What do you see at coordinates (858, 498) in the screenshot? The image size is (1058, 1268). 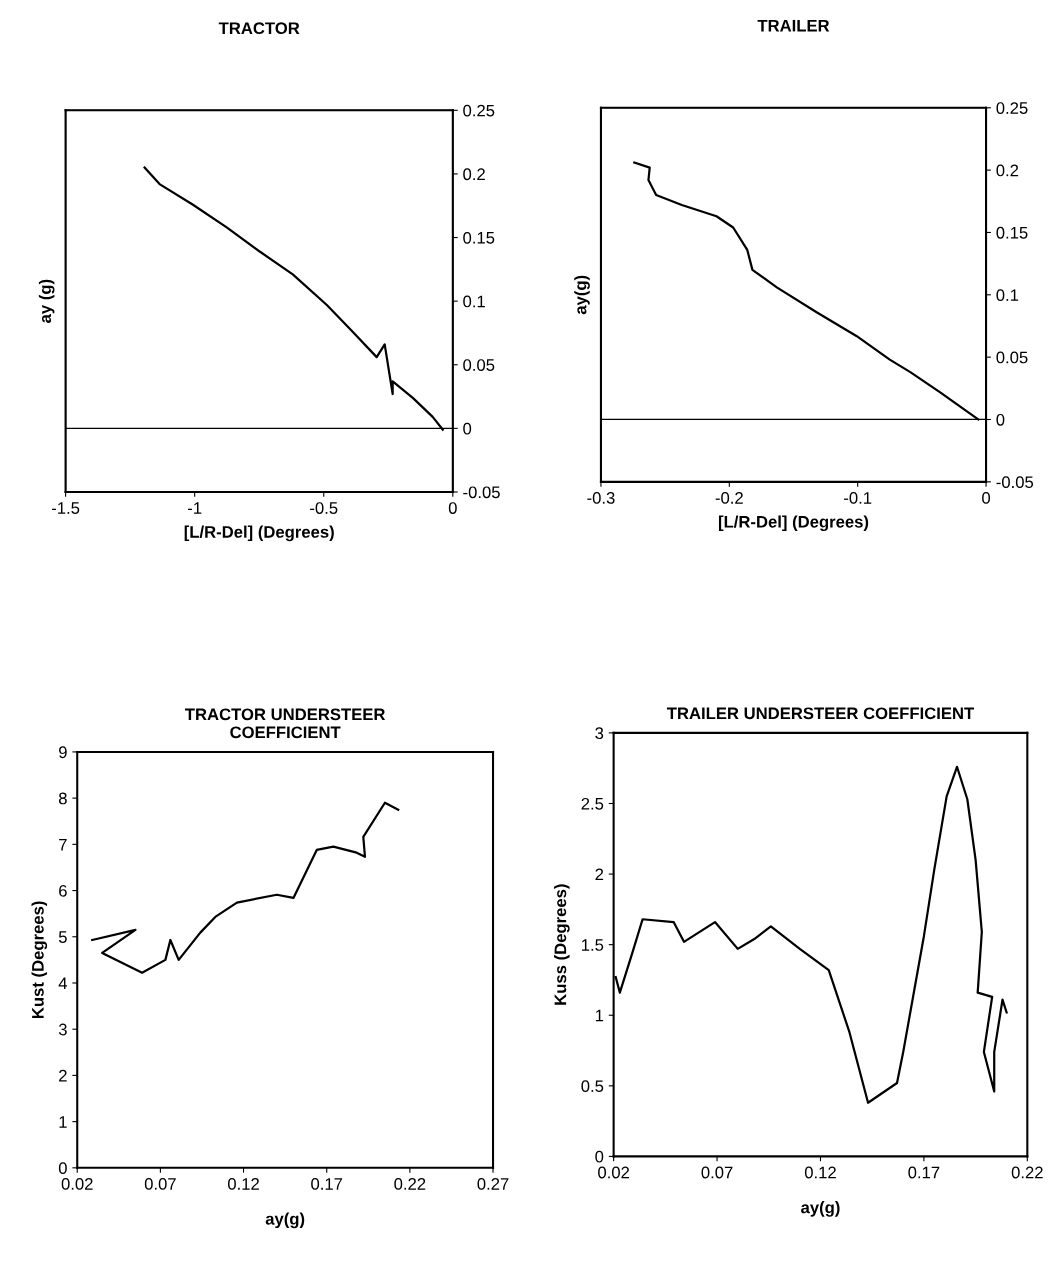 I see `x-tick-label: -0.1` at bounding box center [858, 498].